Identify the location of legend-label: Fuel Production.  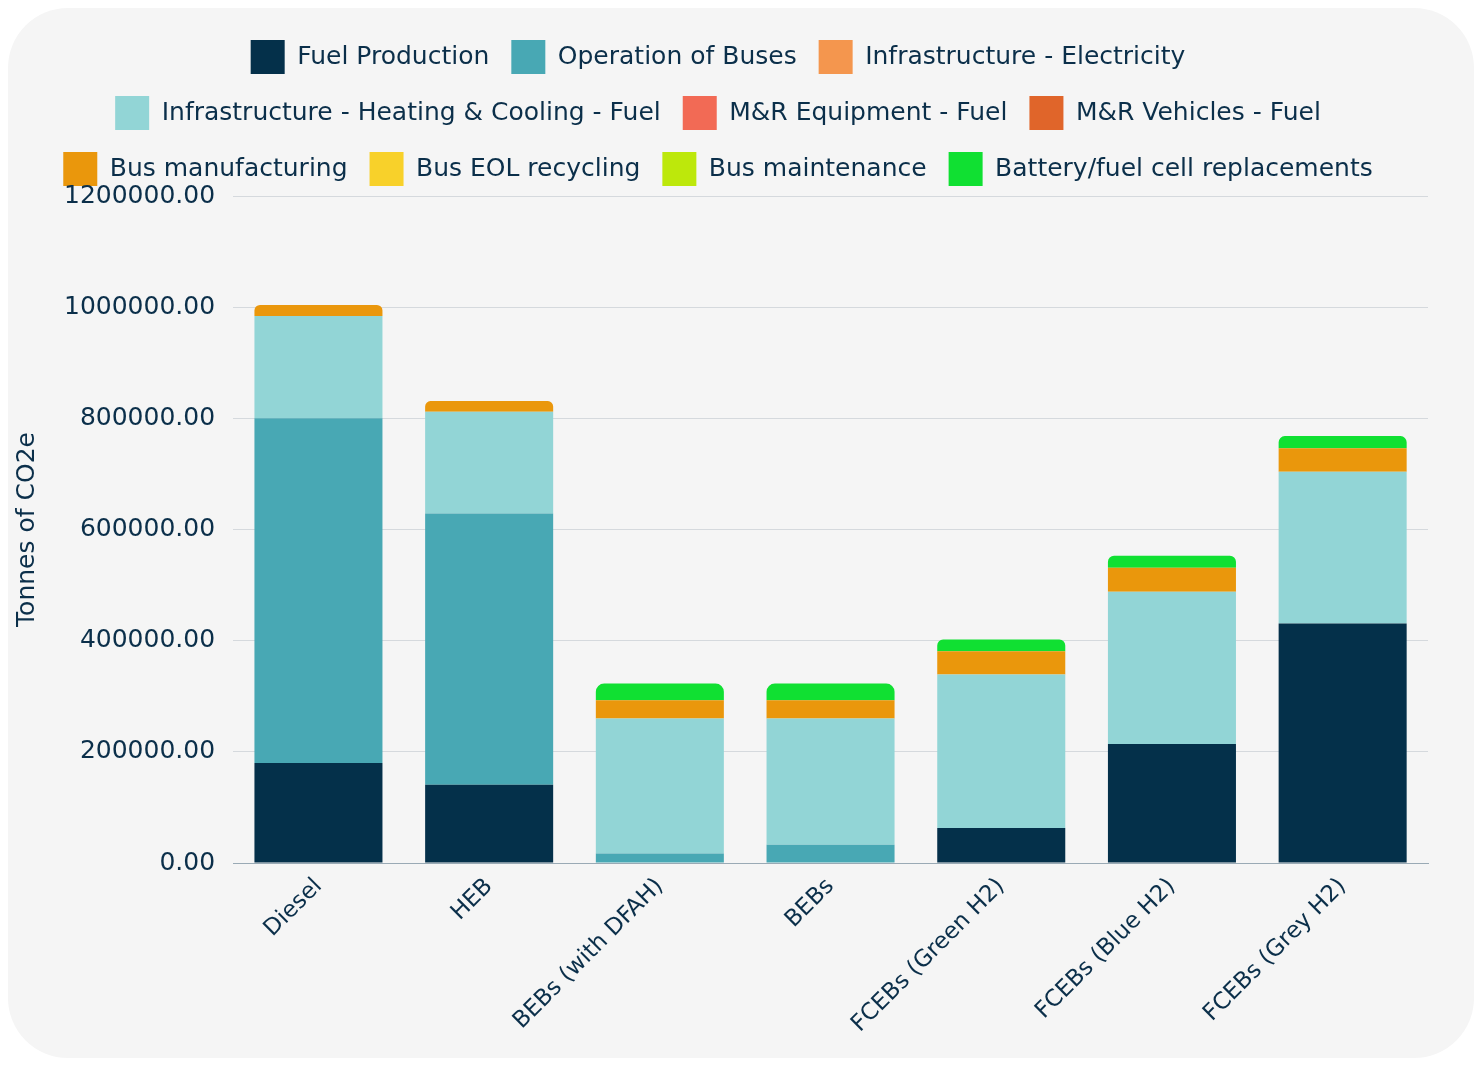
(393, 55).